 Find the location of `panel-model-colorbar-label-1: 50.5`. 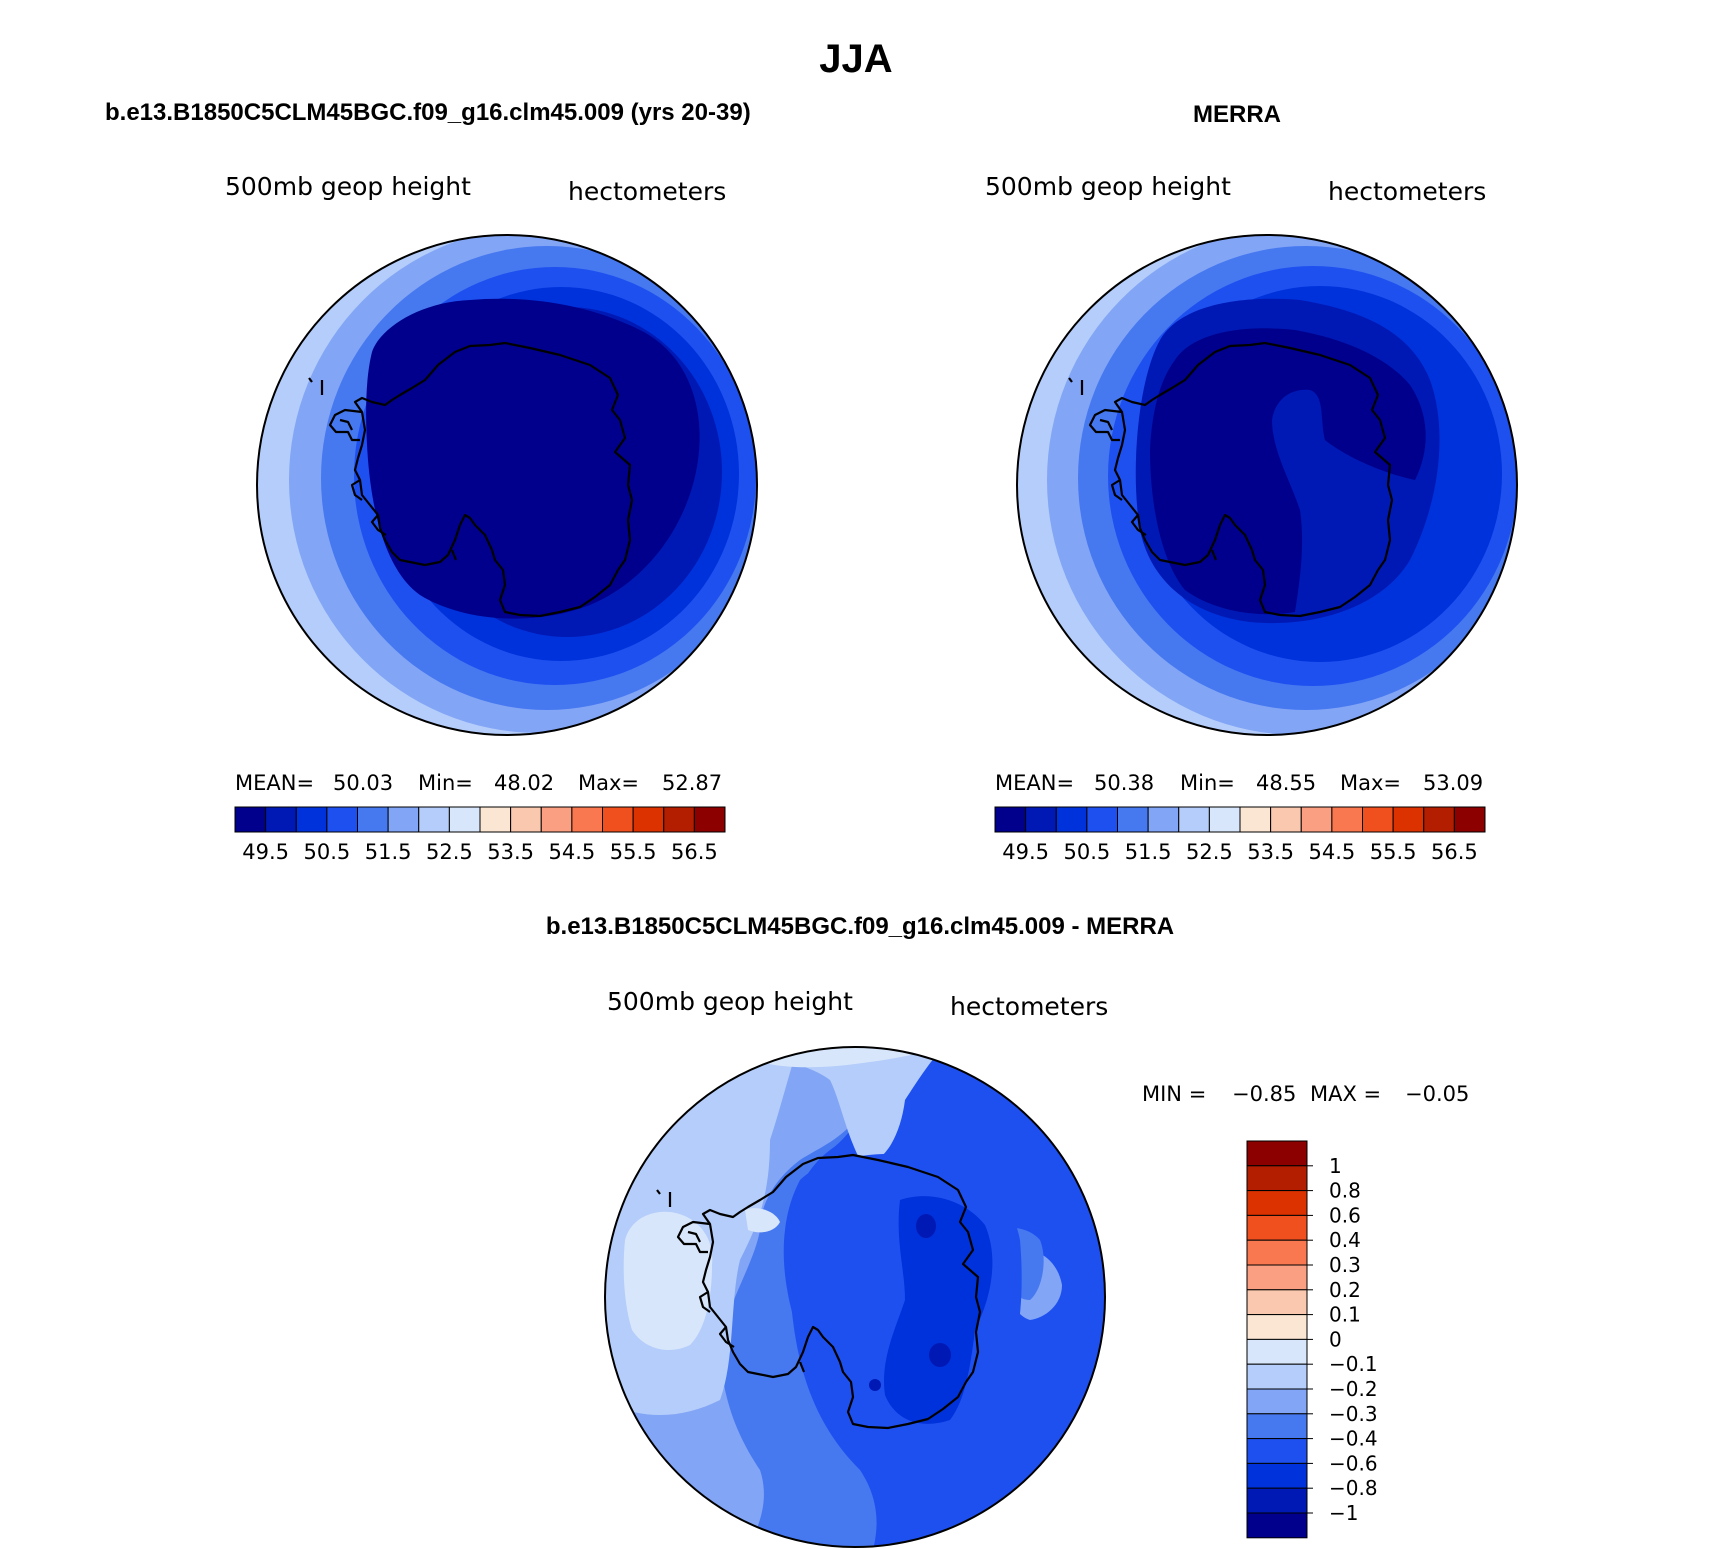

panel-model-colorbar-label-1: 50.5 is located at coordinates (326, 852).